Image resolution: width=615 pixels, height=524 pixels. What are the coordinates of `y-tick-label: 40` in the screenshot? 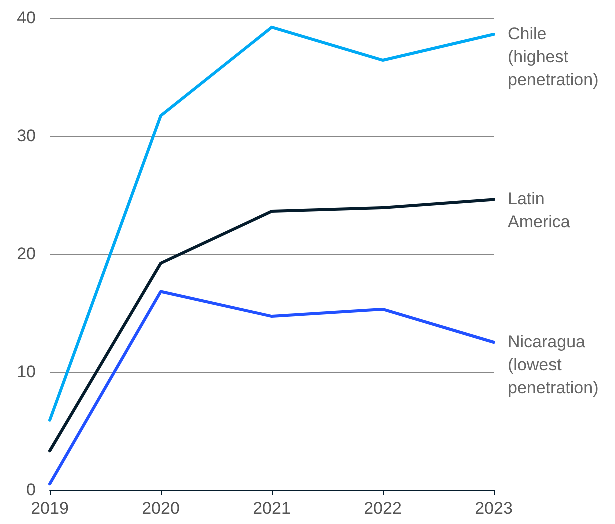 It's located at (26, 18).